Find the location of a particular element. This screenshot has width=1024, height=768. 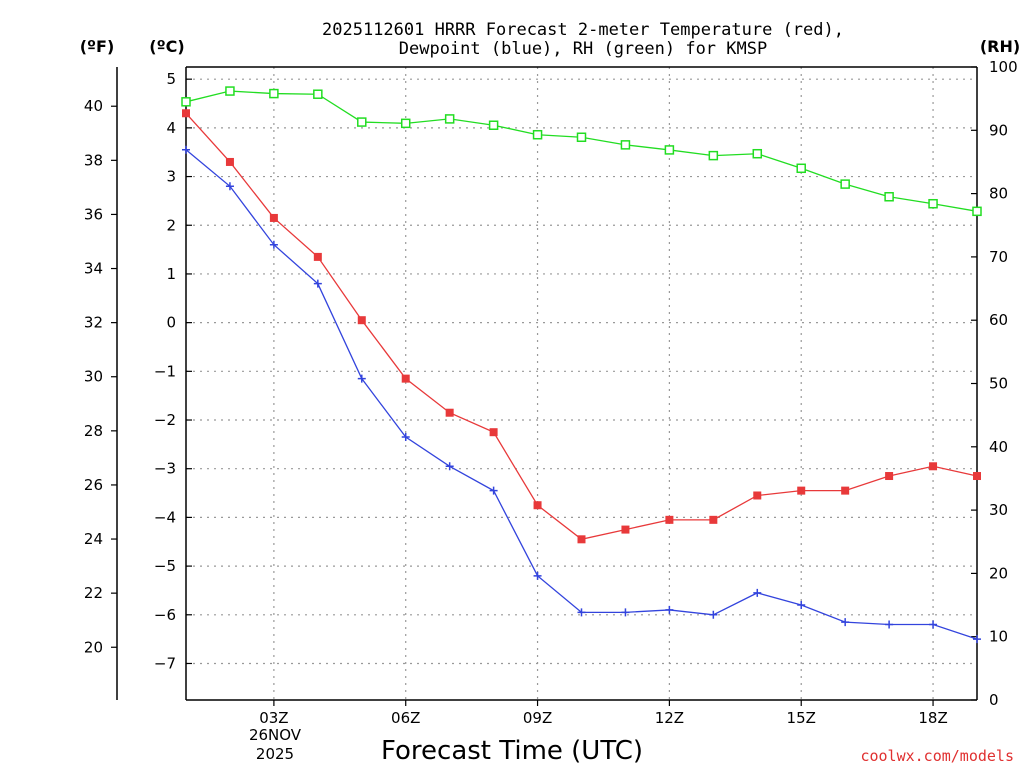

credit-link: coolwx.com/models is located at coordinates (937, 756).